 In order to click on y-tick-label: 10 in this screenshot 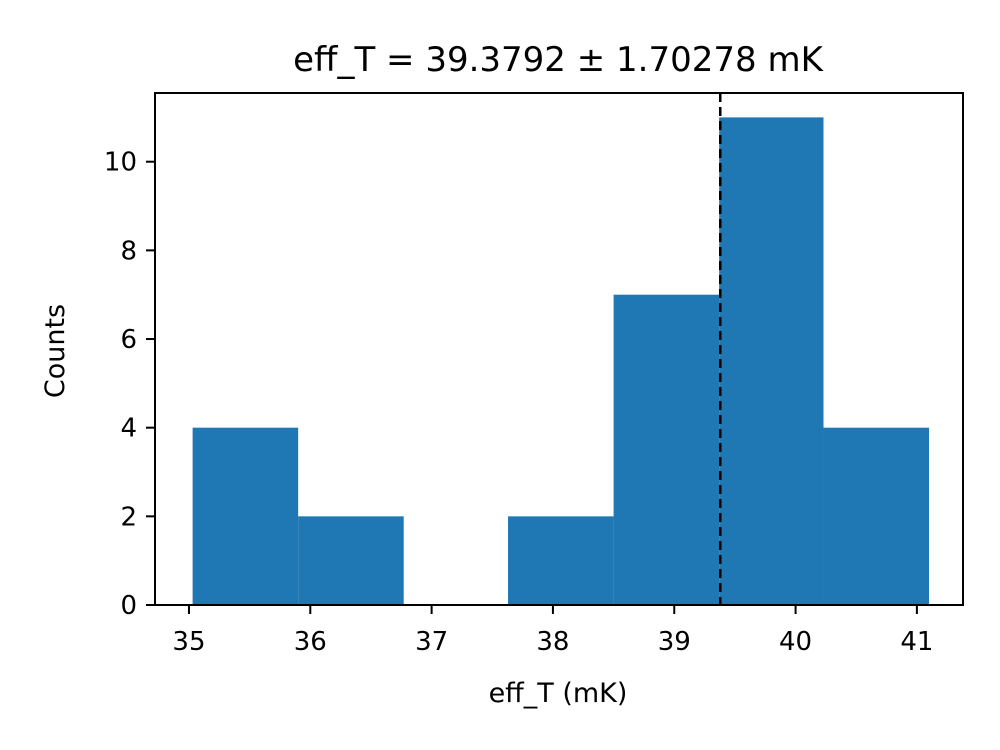, I will do `click(120, 163)`.